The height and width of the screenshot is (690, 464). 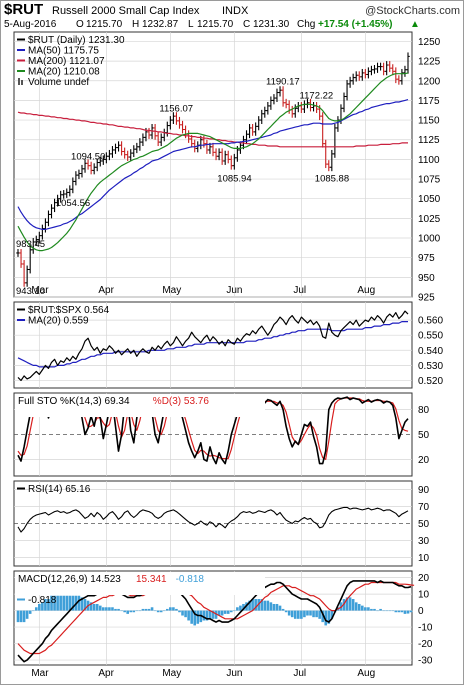 What do you see at coordinates (30, 244) in the screenshot?
I see `price-annotation: 983.45` at bounding box center [30, 244].